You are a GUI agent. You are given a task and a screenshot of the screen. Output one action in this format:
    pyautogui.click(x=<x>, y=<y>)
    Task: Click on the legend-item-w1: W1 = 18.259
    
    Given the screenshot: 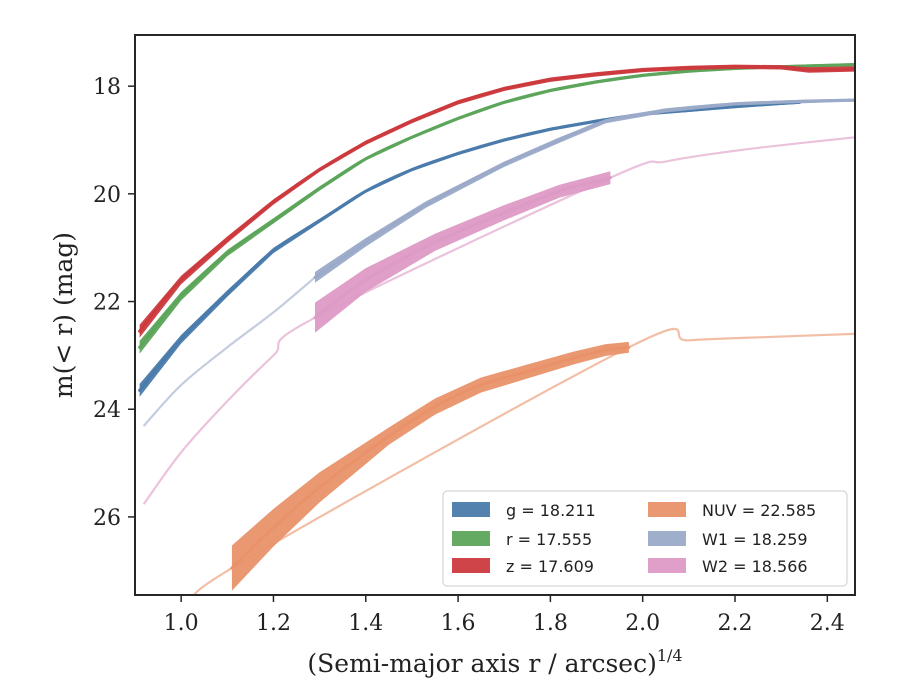 What is the action you would take?
    pyautogui.click(x=728, y=539)
    